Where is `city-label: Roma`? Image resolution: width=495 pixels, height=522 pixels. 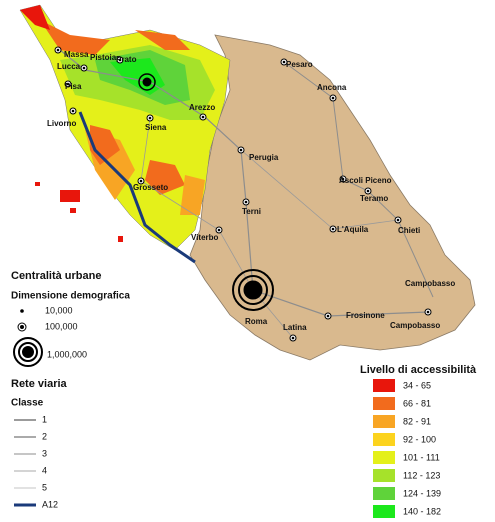
city-label: Roma is located at coordinates (256, 321).